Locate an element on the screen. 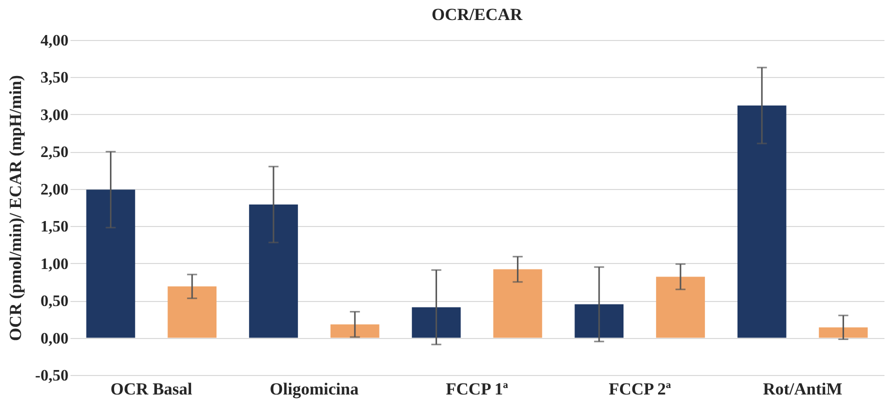 The width and height of the screenshot is (892, 401). y-tick-label: 2,00 is located at coordinates (54, 189).